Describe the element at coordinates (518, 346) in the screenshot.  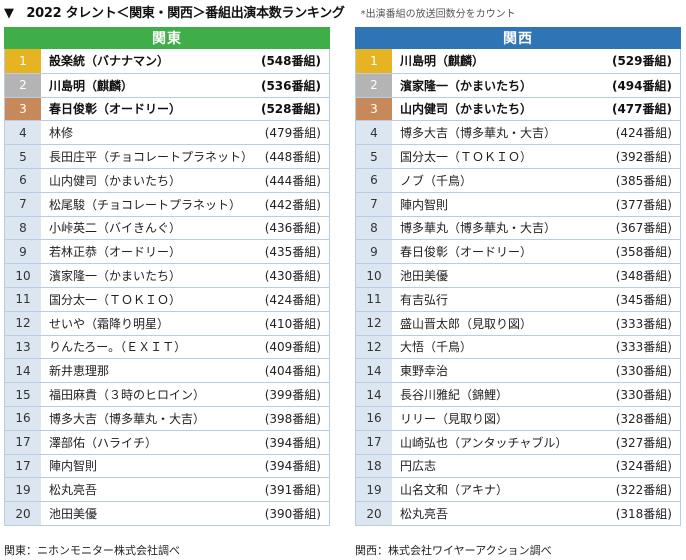
I see `ranking-row: 12 大悟（千鳥） (333番組)` at that location.